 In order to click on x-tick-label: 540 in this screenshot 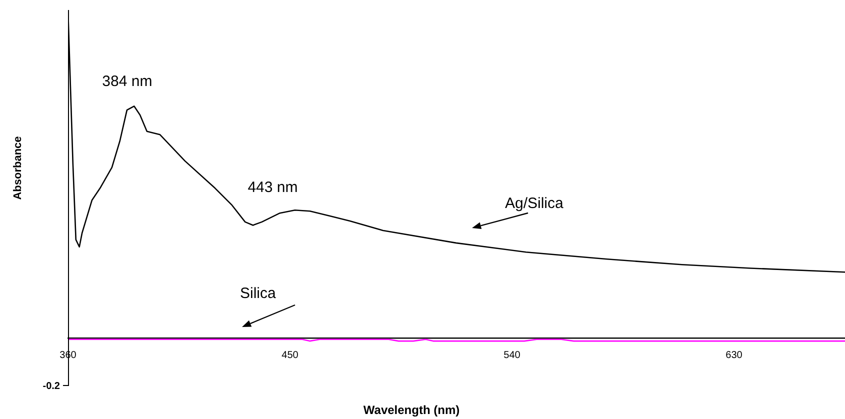, I will do `click(512, 355)`.